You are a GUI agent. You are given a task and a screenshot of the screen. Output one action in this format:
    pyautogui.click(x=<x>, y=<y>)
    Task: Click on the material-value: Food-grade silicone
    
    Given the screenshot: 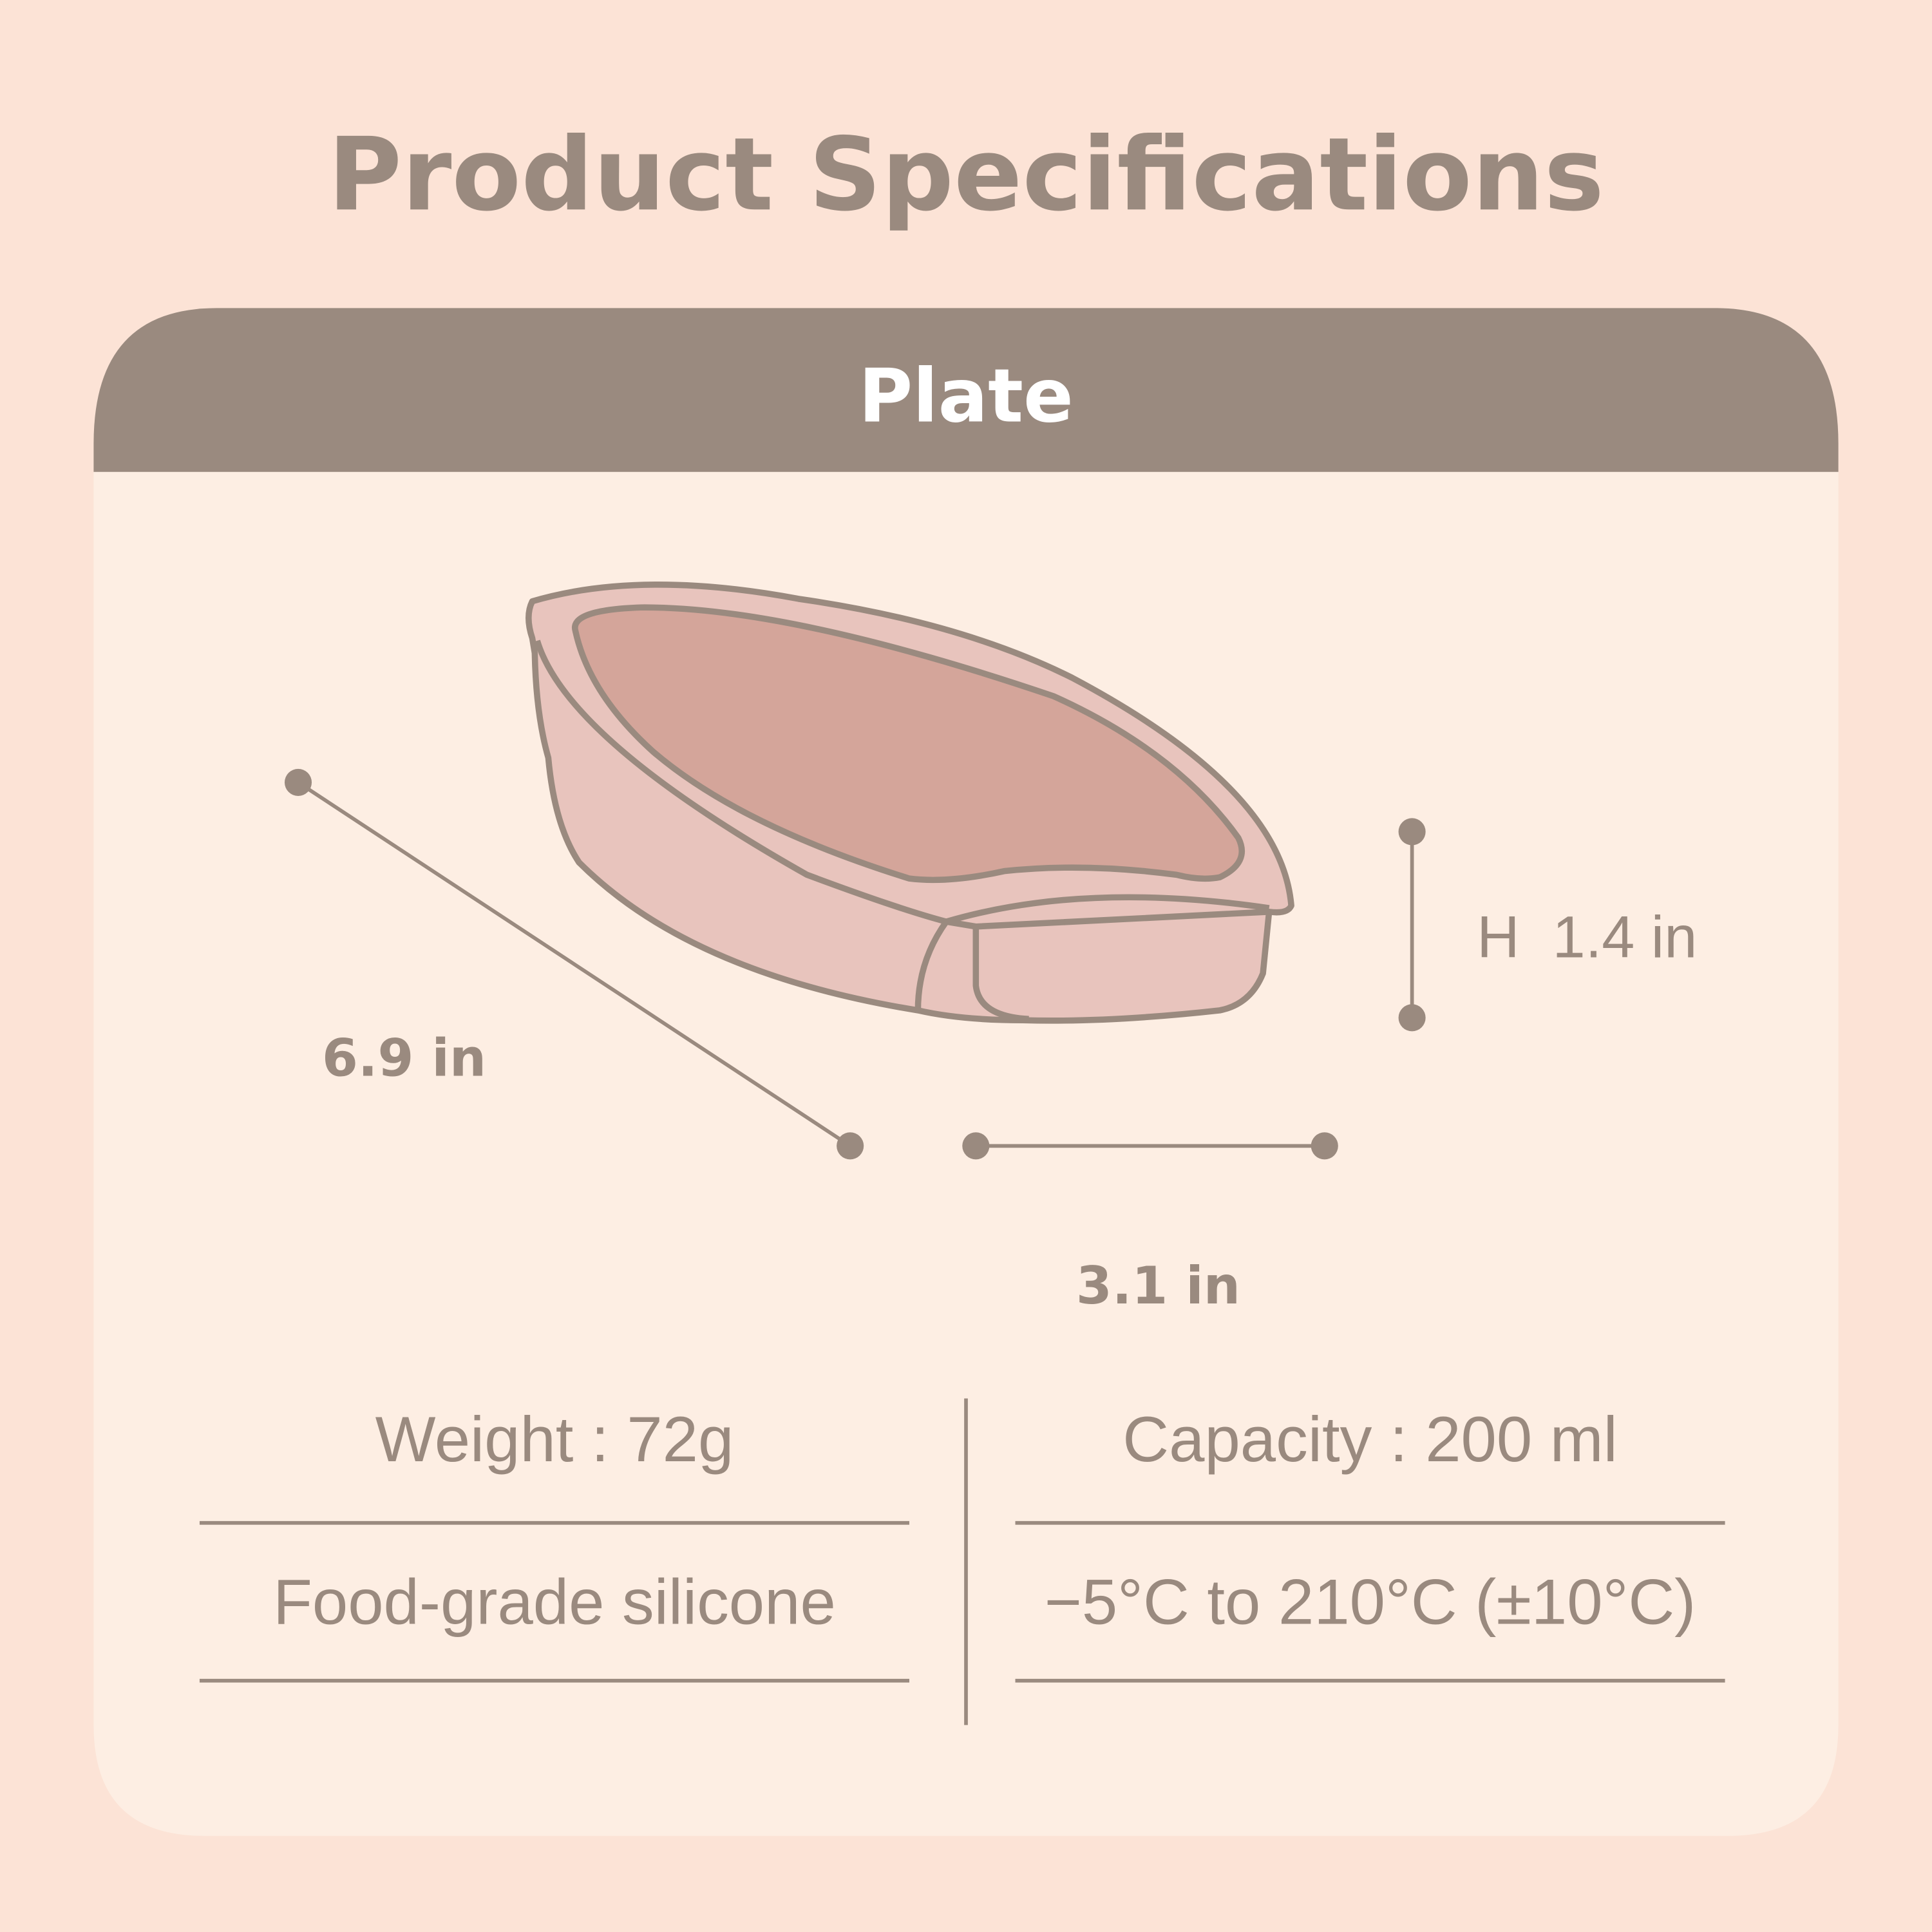 What is the action you would take?
    pyautogui.click(x=554, y=1603)
    